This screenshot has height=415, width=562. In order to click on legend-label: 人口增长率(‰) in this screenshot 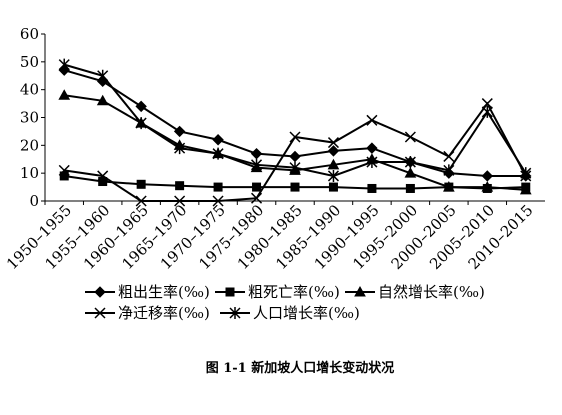, I will do `click(306, 313)`.